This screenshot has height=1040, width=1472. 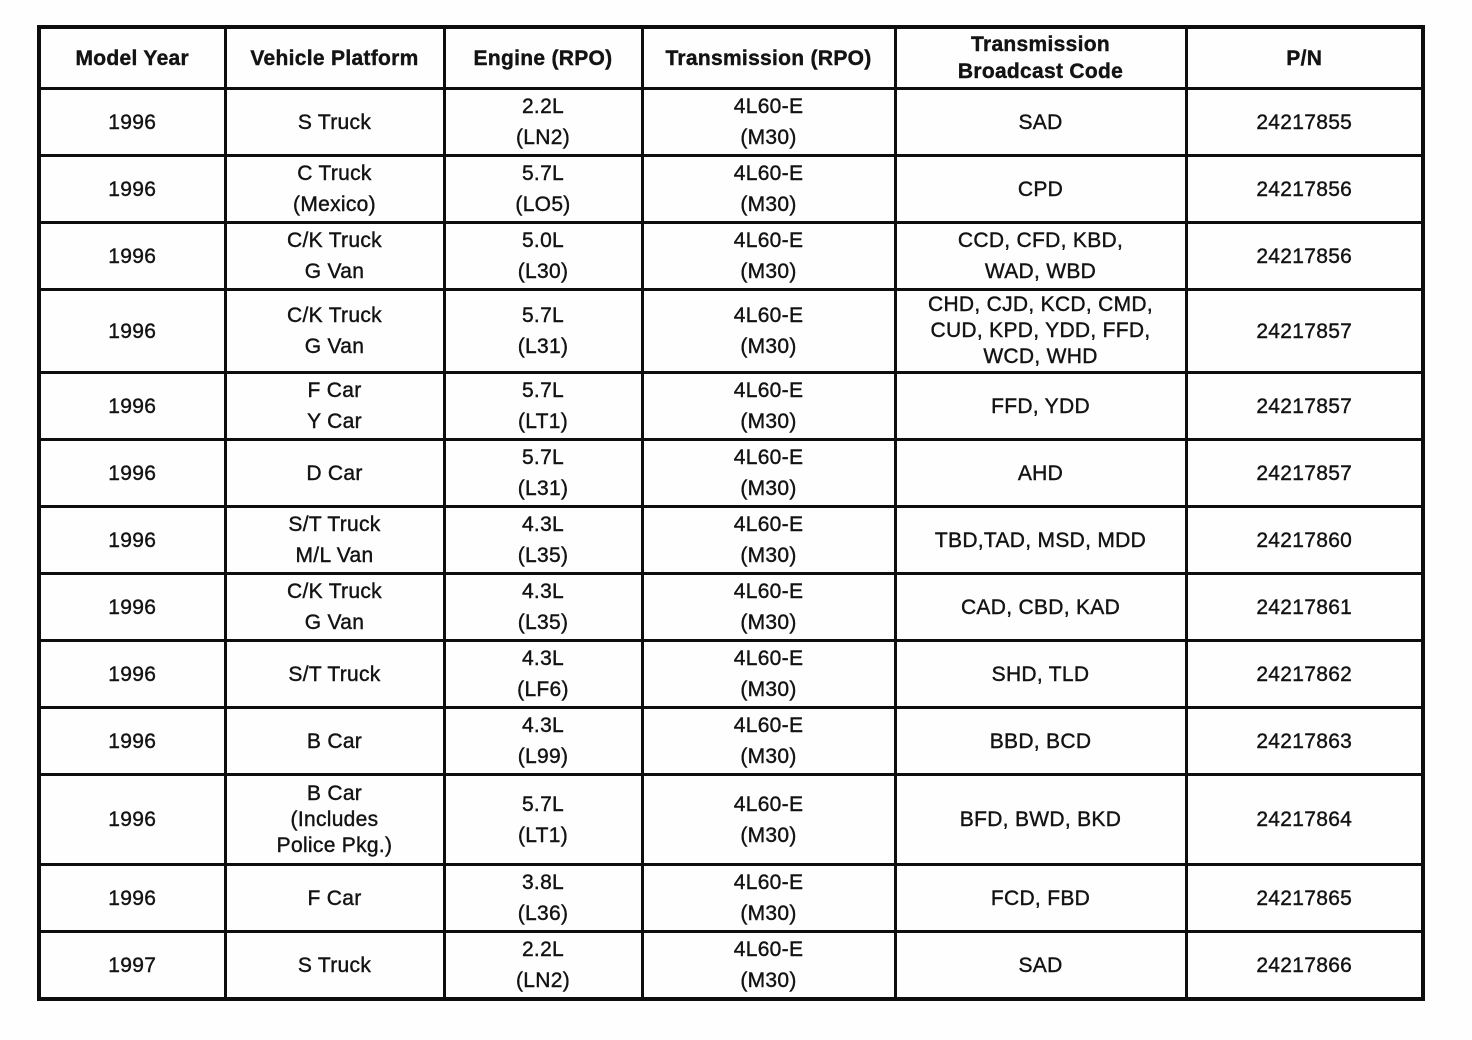 What do you see at coordinates (543, 256) in the screenshot?
I see `cell-engine-rpo: 5.0L (L30)` at bounding box center [543, 256].